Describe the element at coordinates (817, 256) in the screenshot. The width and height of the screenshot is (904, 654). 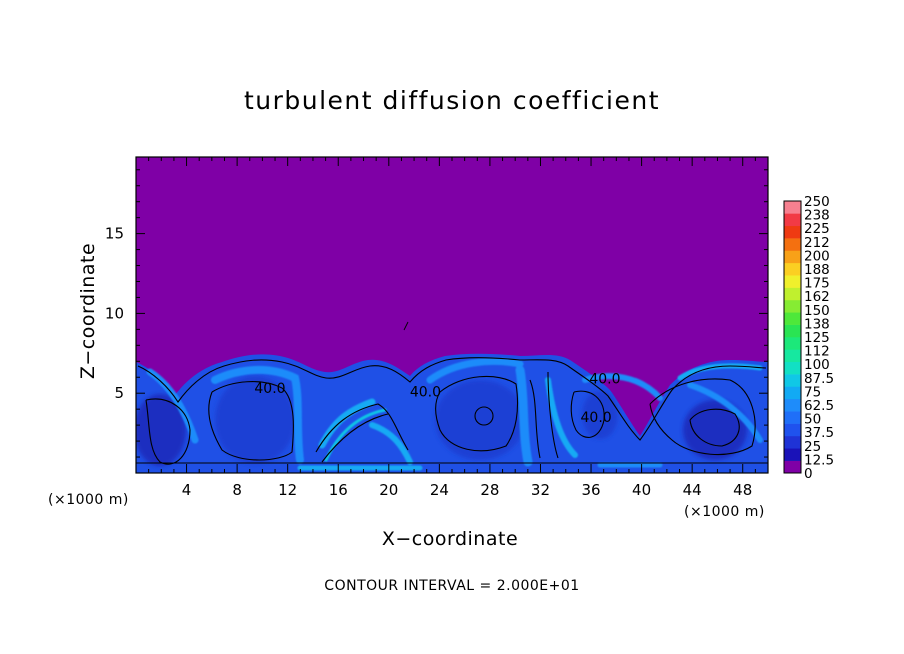
I see `colorbar-label: 200` at that location.